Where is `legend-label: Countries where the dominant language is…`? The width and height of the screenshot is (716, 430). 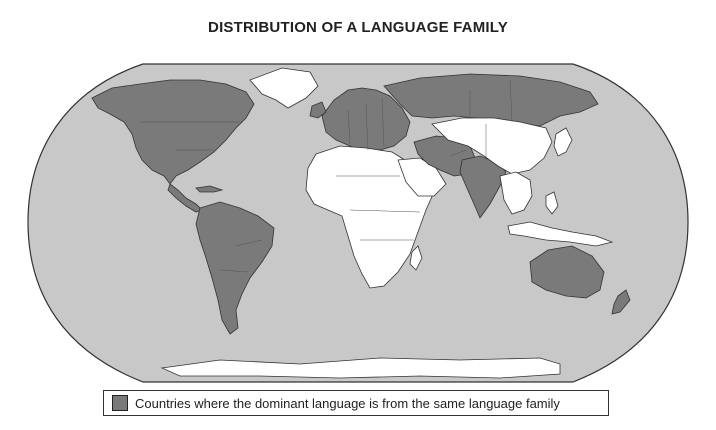 legend-label: Countries where the dominant language is… is located at coordinates (347, 403).